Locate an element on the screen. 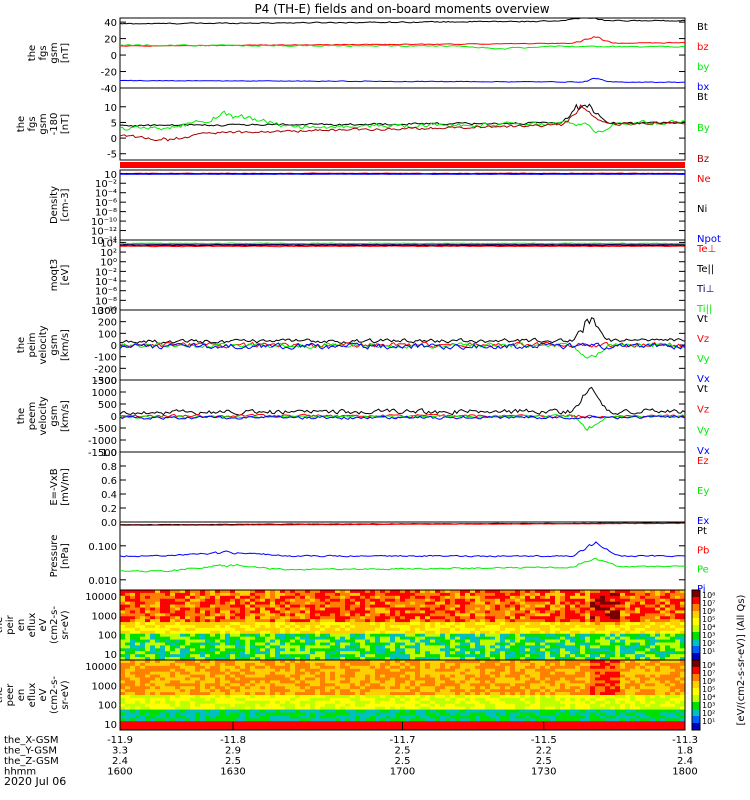 The width and height of the screenshot is (750, 800). series-Pb is located at coordinates (402, 524).